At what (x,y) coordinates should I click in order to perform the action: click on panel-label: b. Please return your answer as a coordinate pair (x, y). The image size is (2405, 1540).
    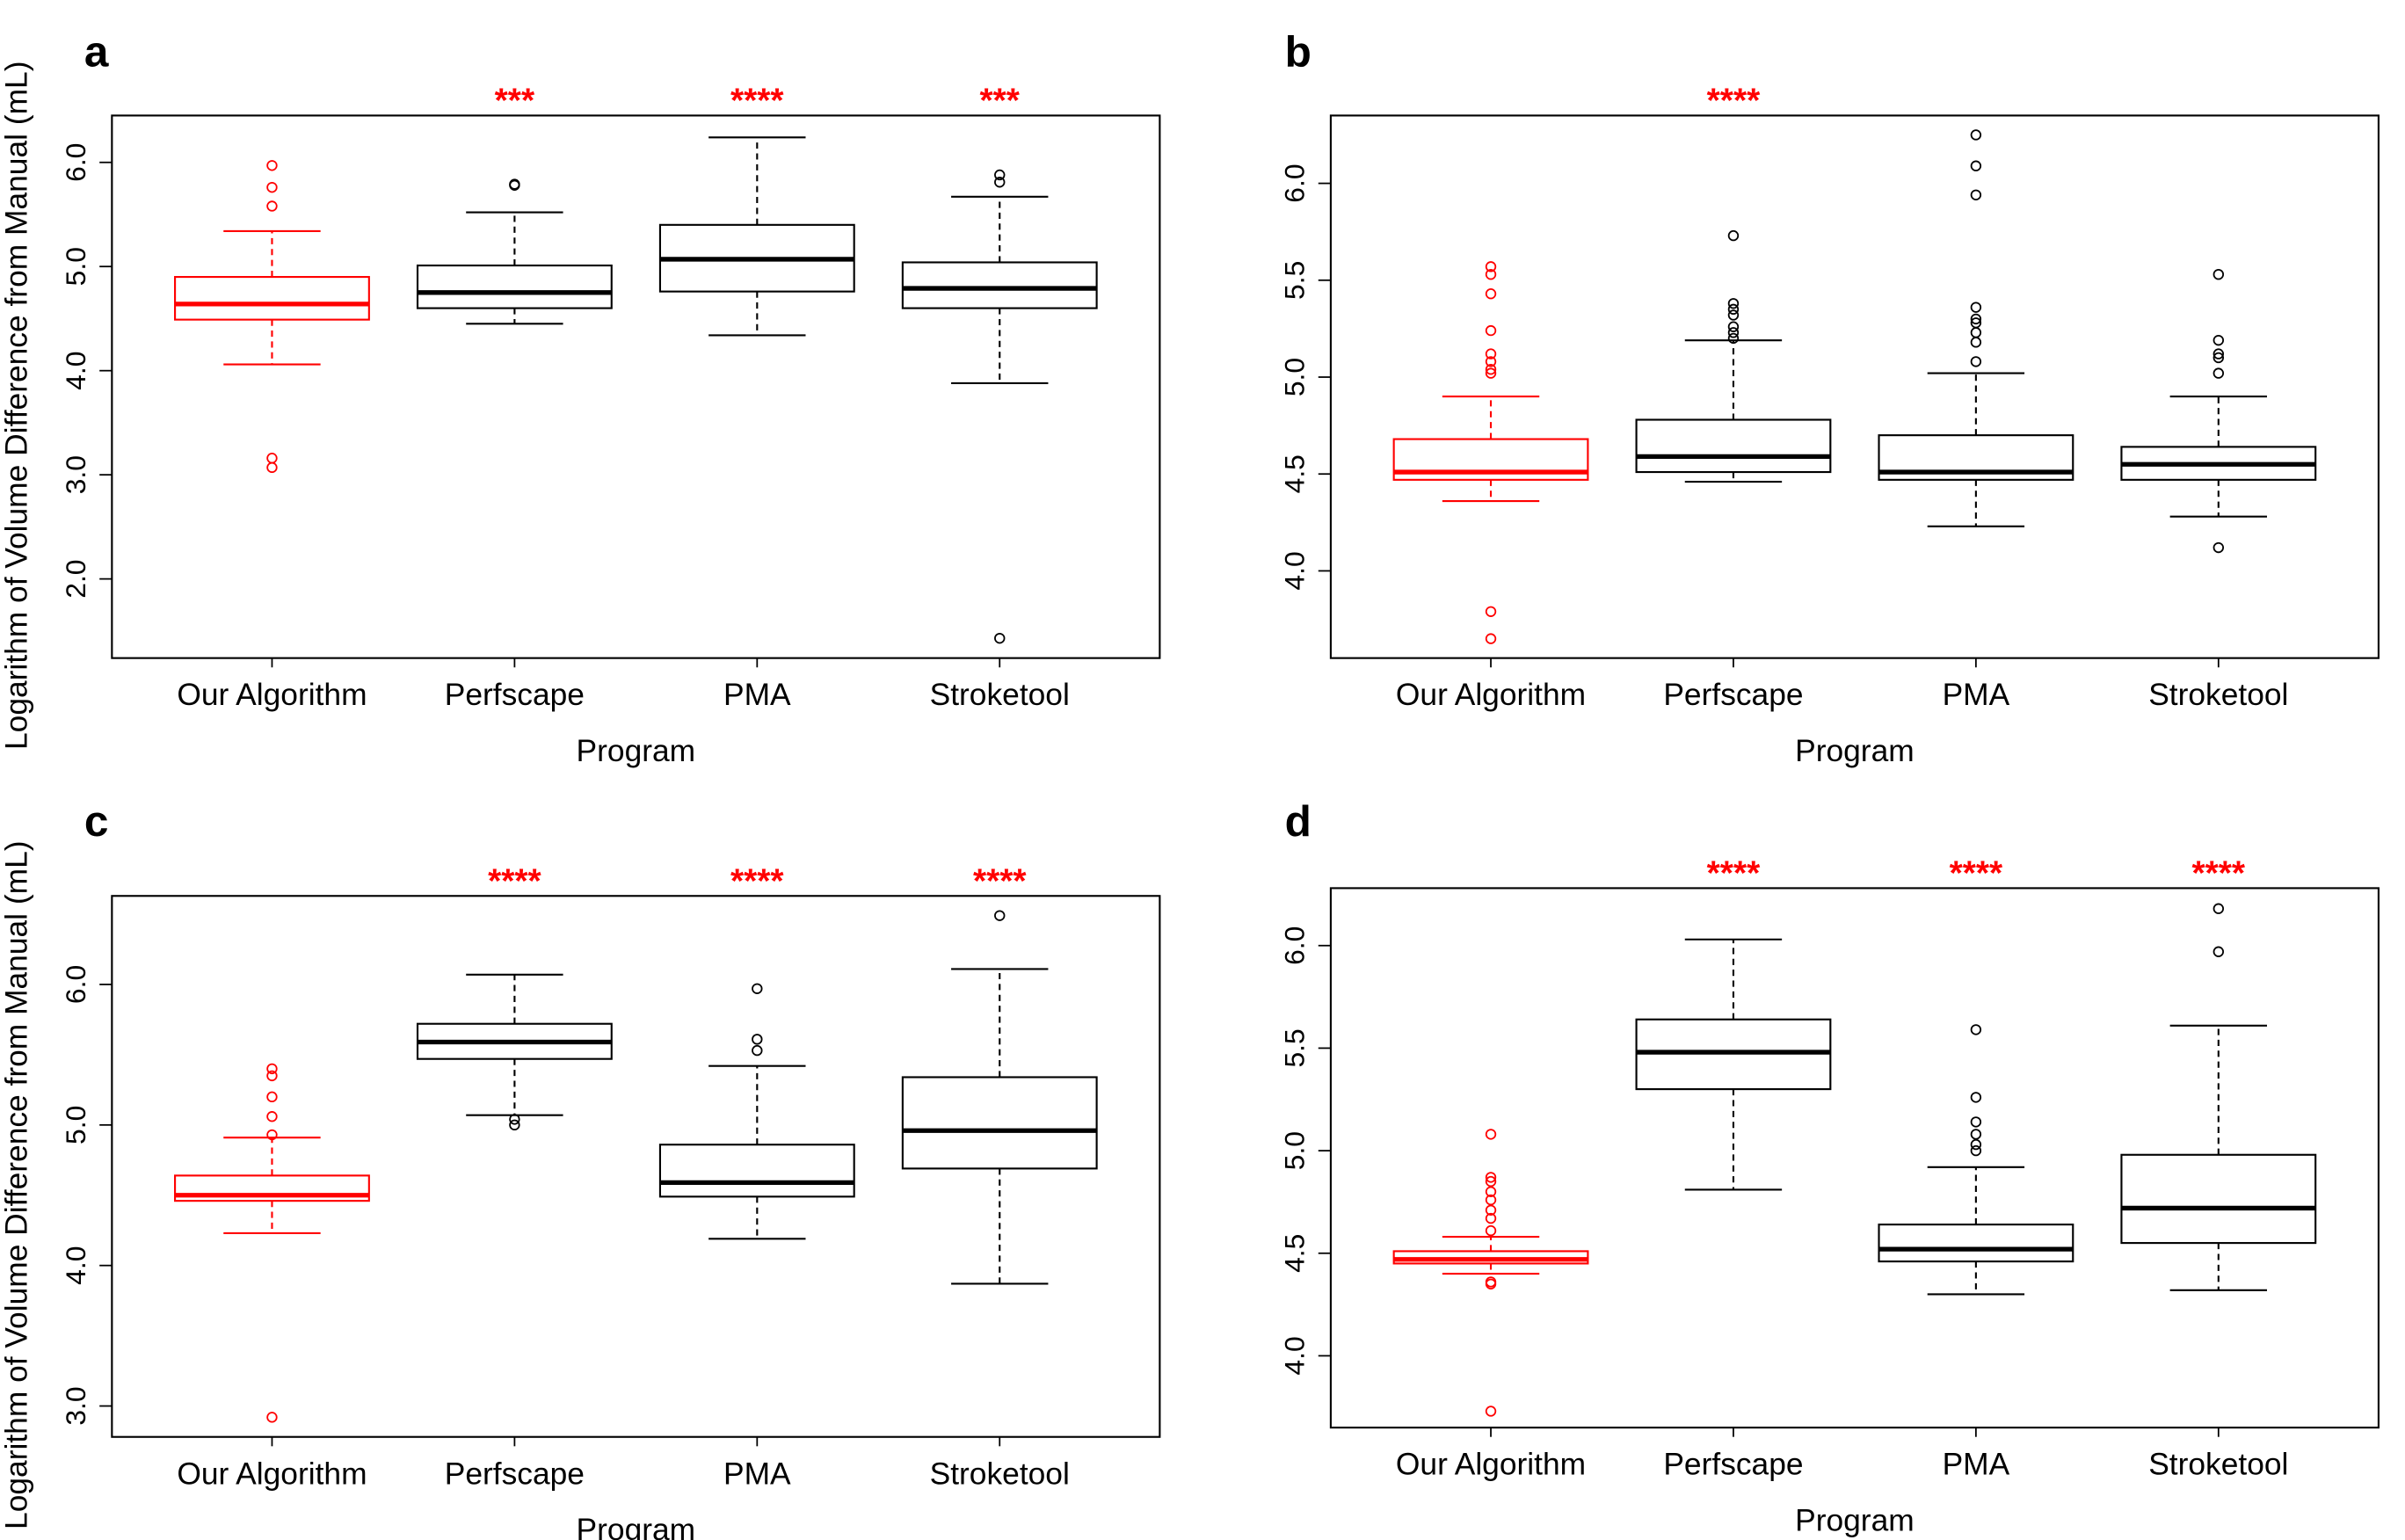
    Looking at the image, I should click on (1298, 52).